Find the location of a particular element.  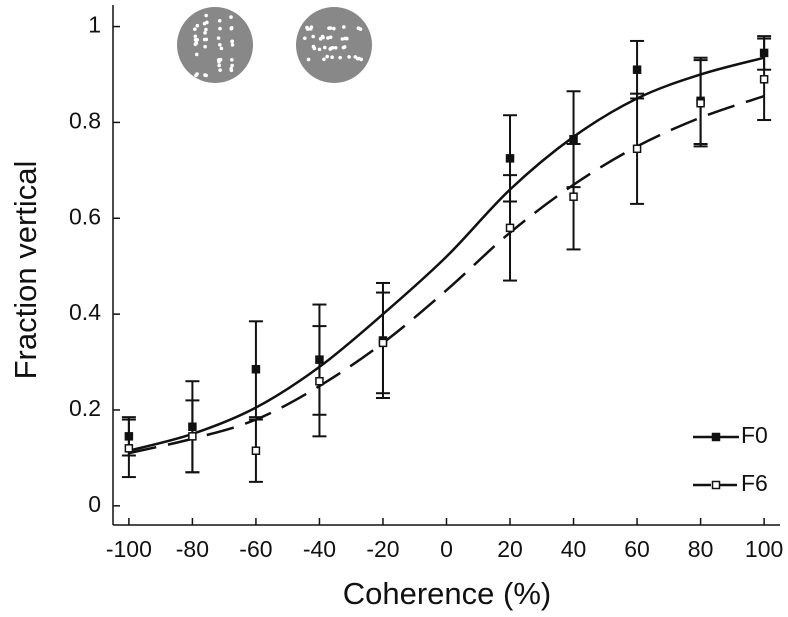

x-tick-label: -80 is located at coordinates (192, 549).